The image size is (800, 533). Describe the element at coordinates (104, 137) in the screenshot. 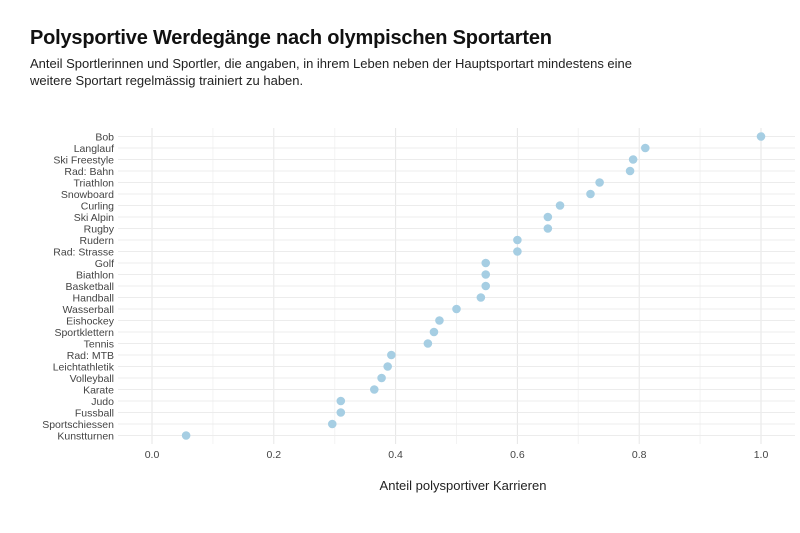

I see `category-label: Bob` at that location.